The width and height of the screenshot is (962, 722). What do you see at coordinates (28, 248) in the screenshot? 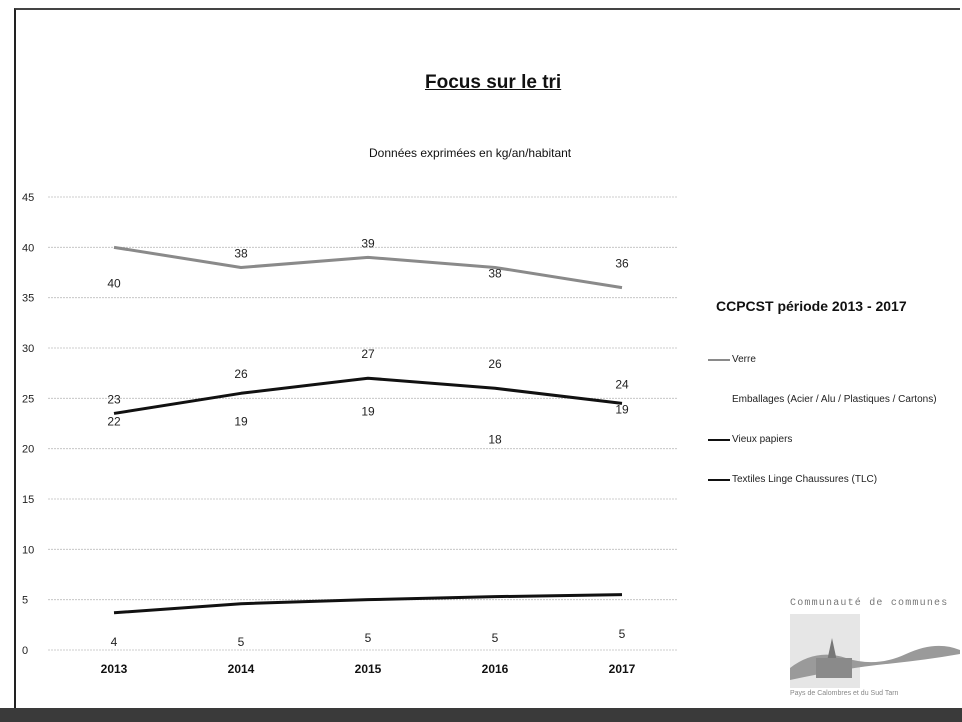
I see `y-tick-label: 40` at bounding box center [28, 248].